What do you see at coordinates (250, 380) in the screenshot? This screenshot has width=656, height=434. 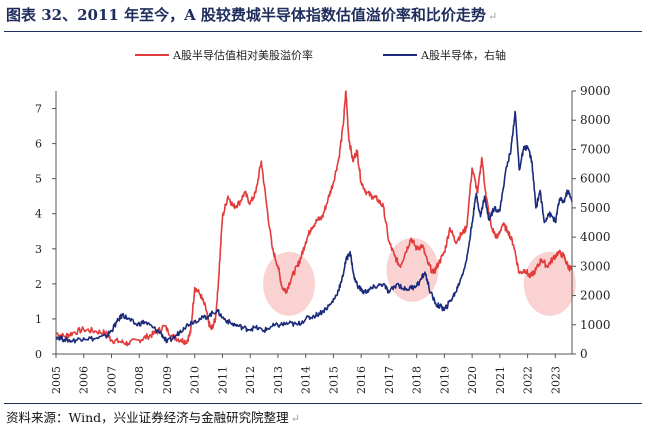 I see `x-tick-label: 2012` at bounding box center [250, 380].